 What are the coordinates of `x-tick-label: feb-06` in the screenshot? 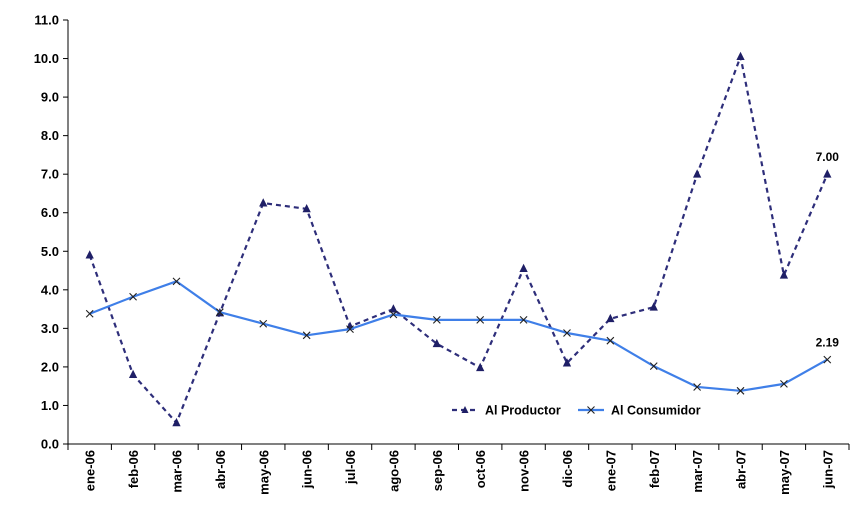 It's located at (133, 469).